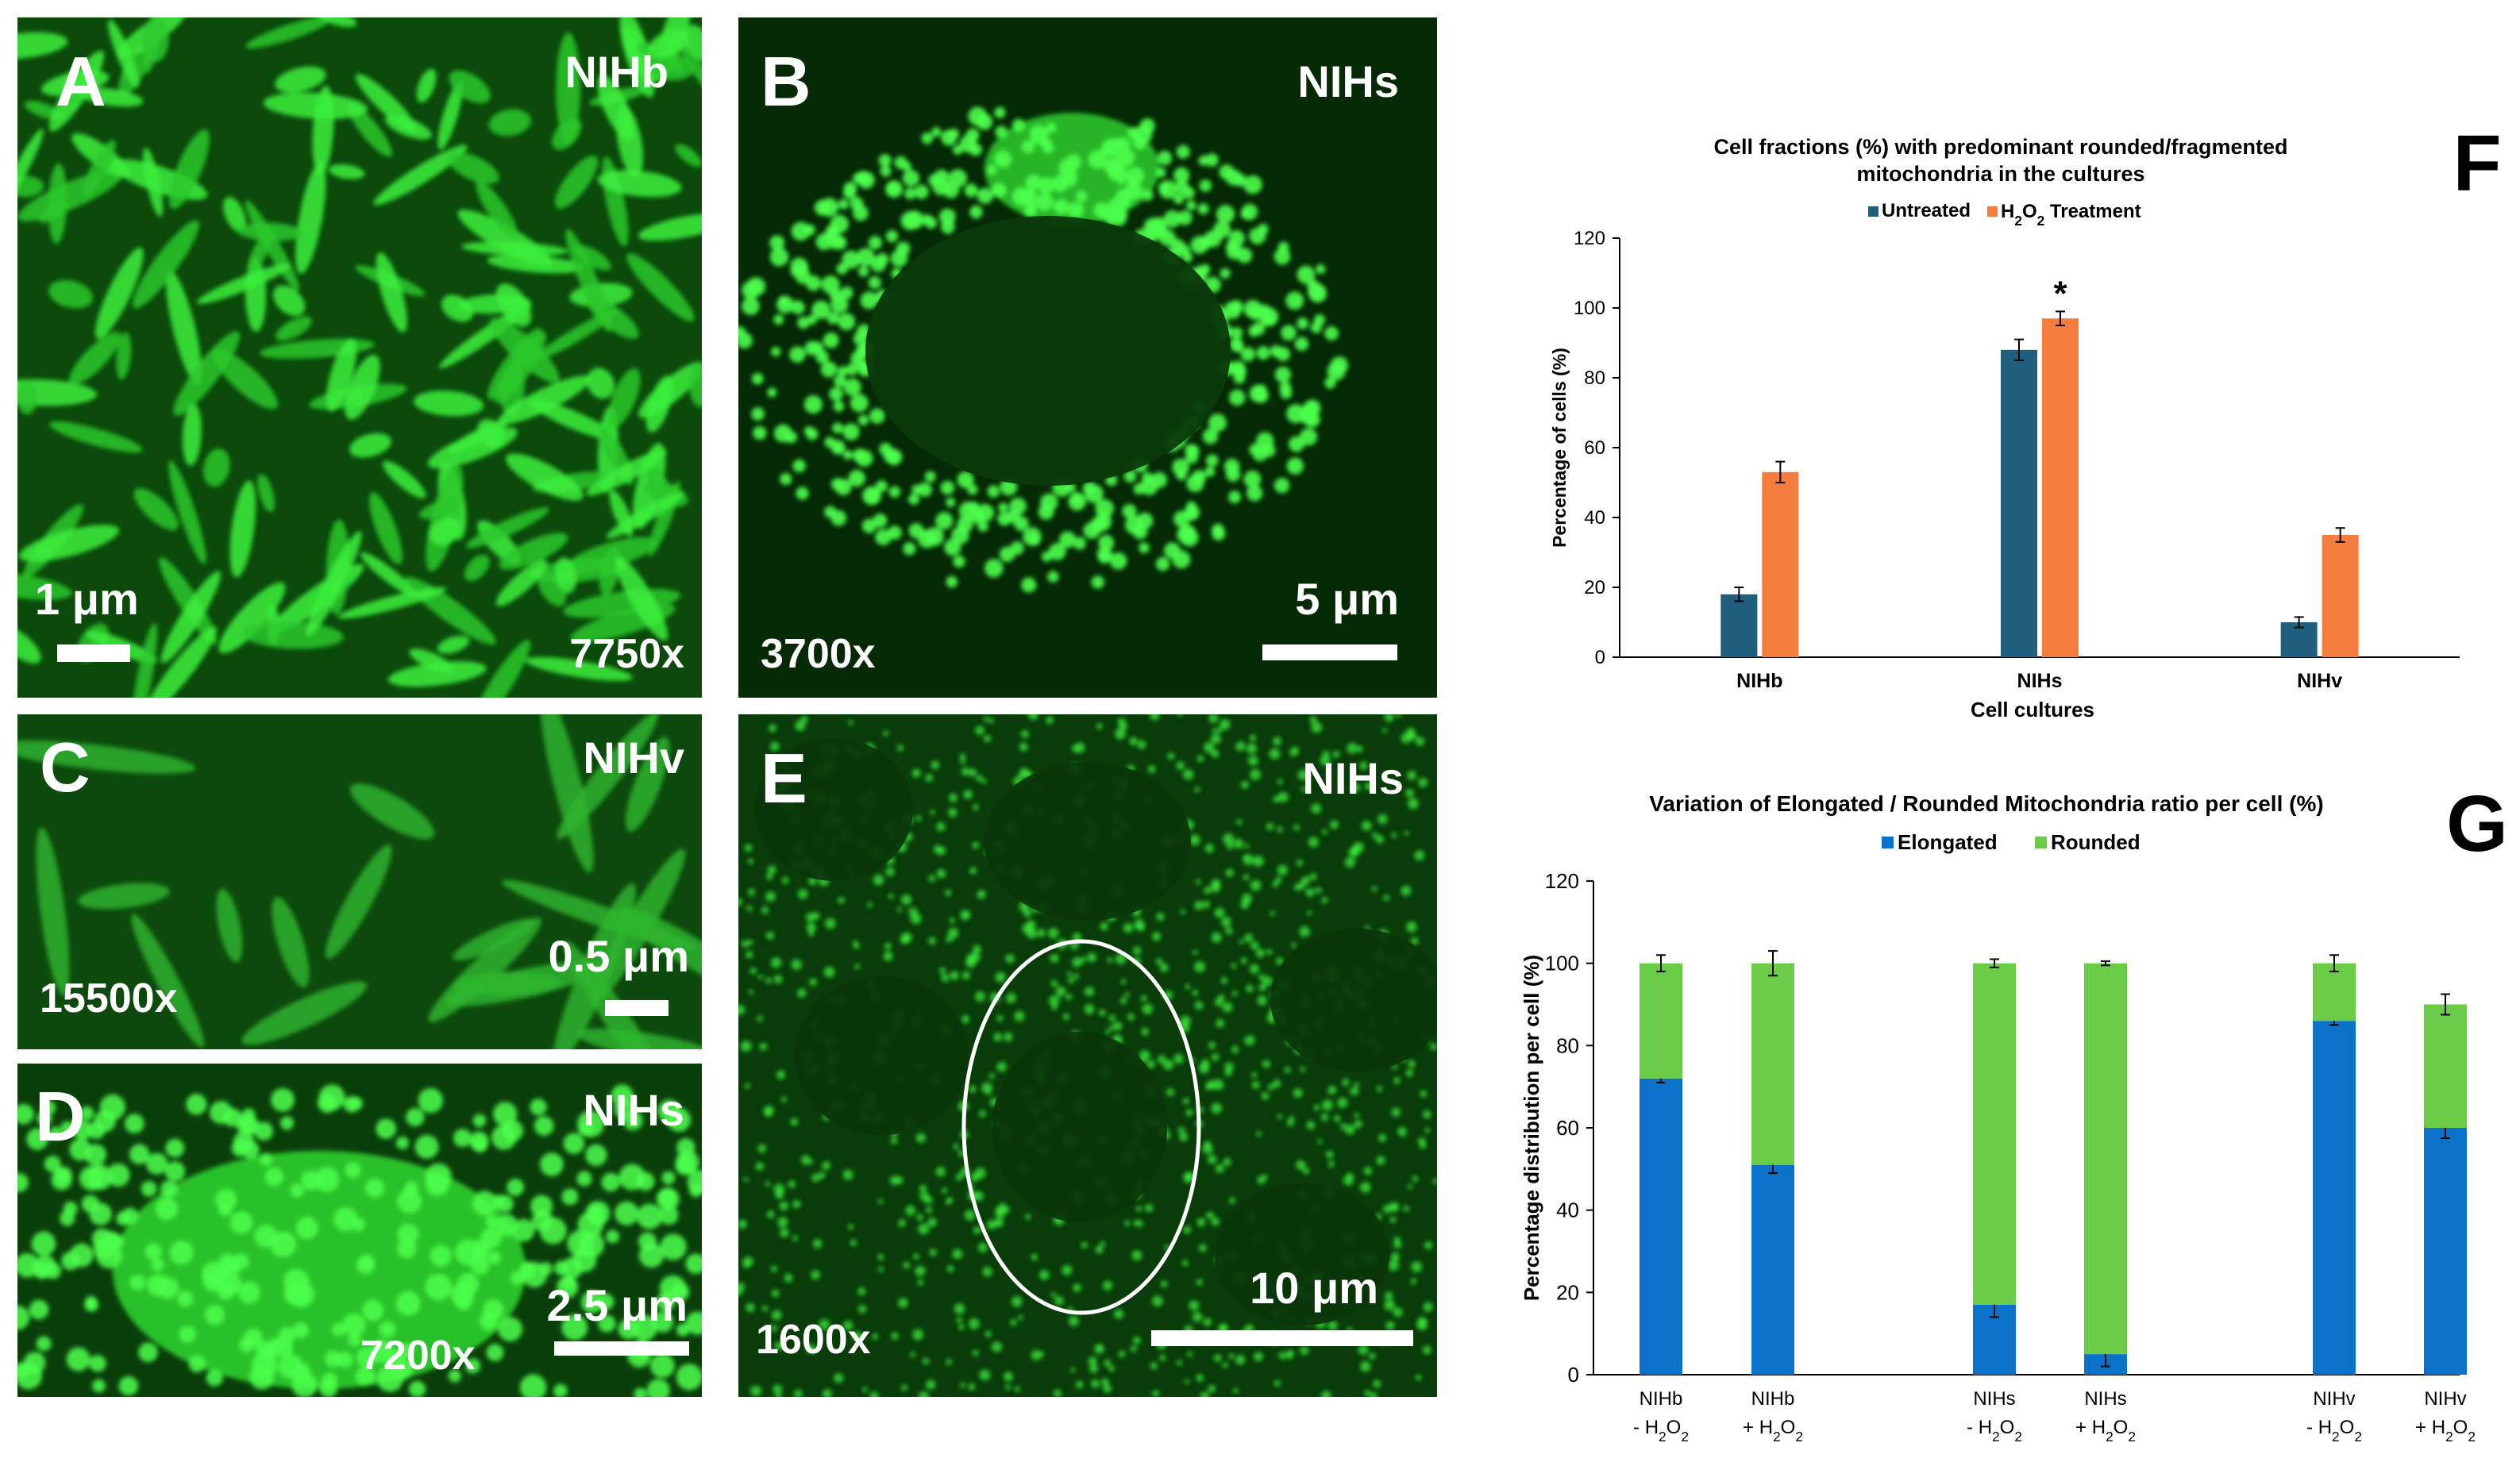  Describe the element at coordinates (2334, 1399) in the screenshot. I see `x-tick-label-line1: NIHv` at that location.